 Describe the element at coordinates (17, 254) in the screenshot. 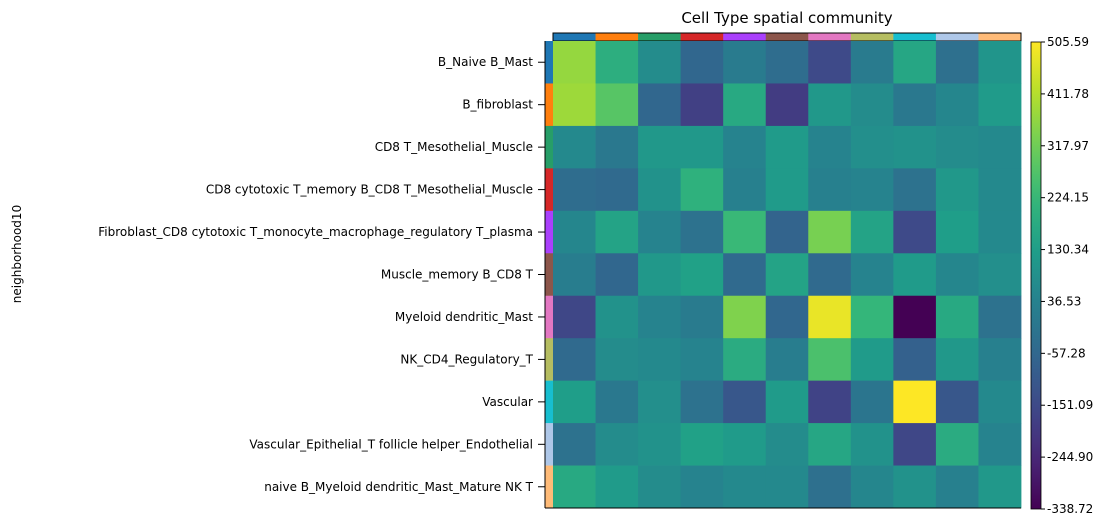

I see `y-axis-label: neighborhood10` at that location.